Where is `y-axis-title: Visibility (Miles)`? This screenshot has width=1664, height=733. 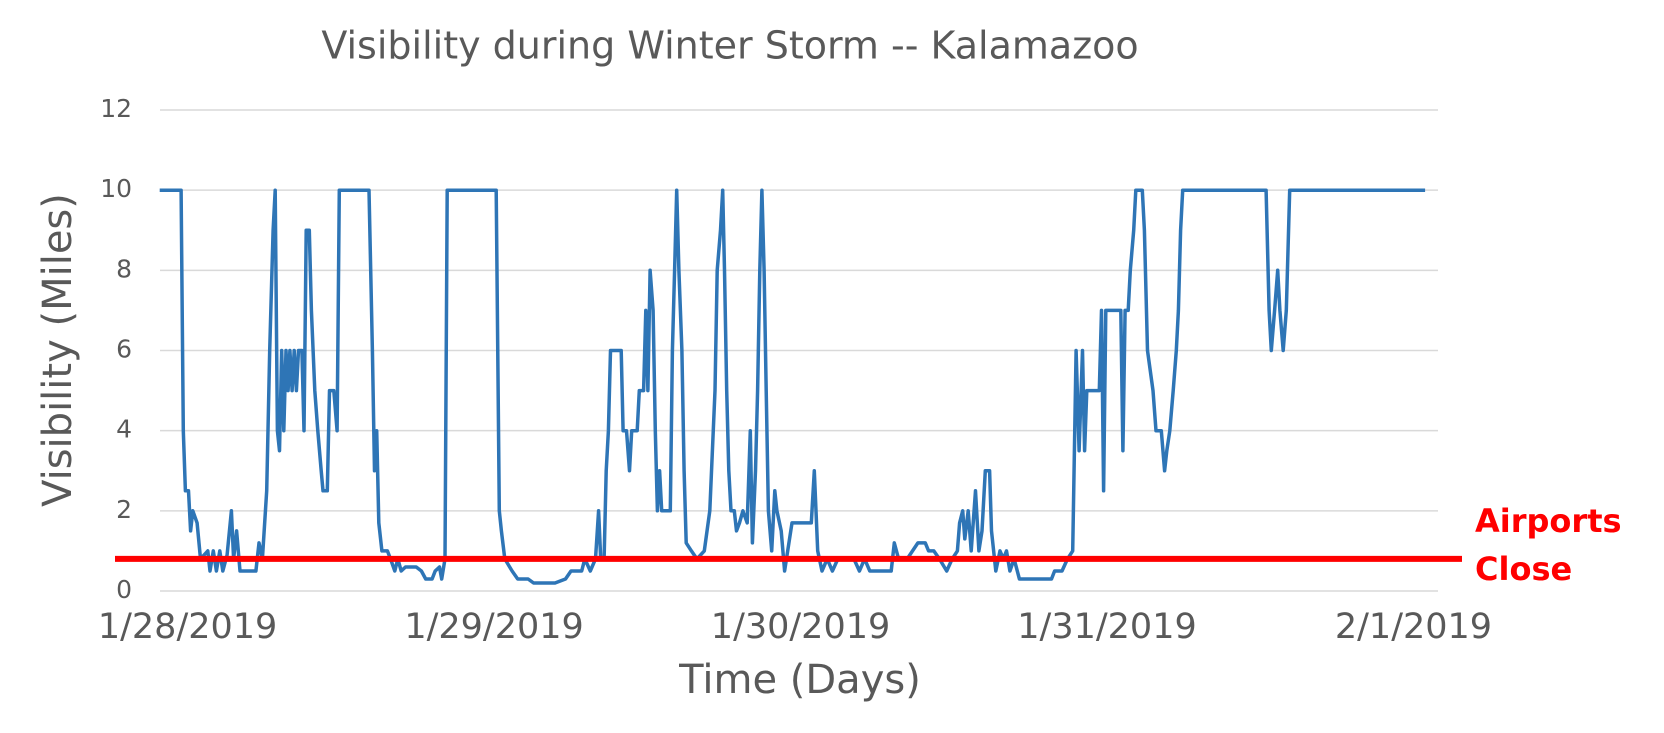 y-axis-title: Visibility (Miles) is located at coordinates (58, 350).